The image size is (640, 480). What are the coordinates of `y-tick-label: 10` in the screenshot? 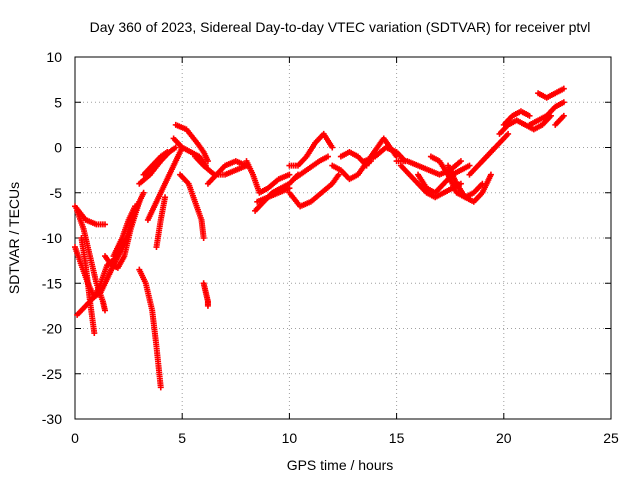 It's located at (54, 57).